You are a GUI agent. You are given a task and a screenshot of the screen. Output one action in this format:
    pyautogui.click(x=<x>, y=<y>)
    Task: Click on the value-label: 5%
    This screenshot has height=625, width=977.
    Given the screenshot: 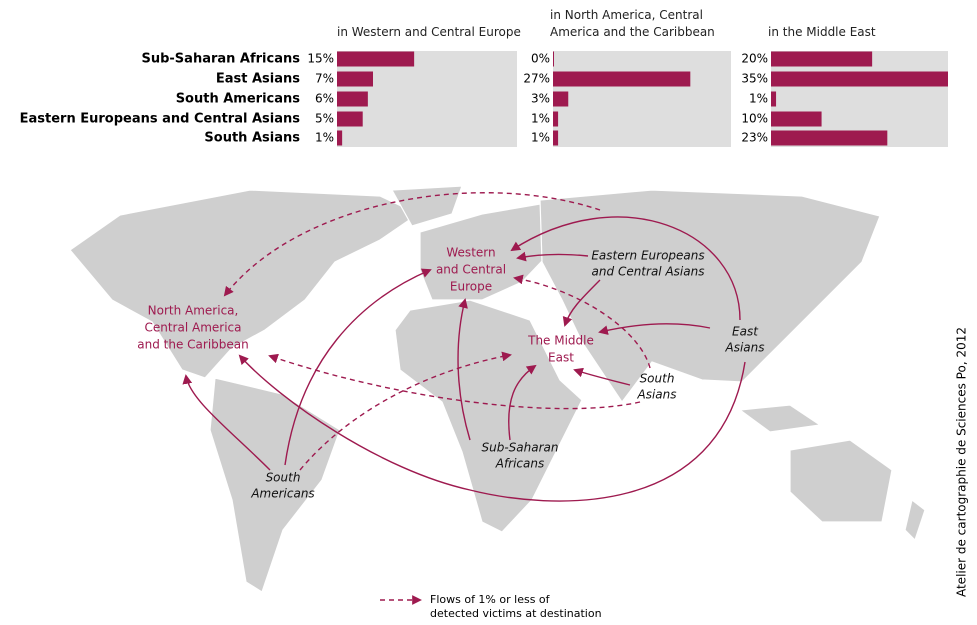 What is the action you would take?
    pyautogui.click(x=324, y=119)
    